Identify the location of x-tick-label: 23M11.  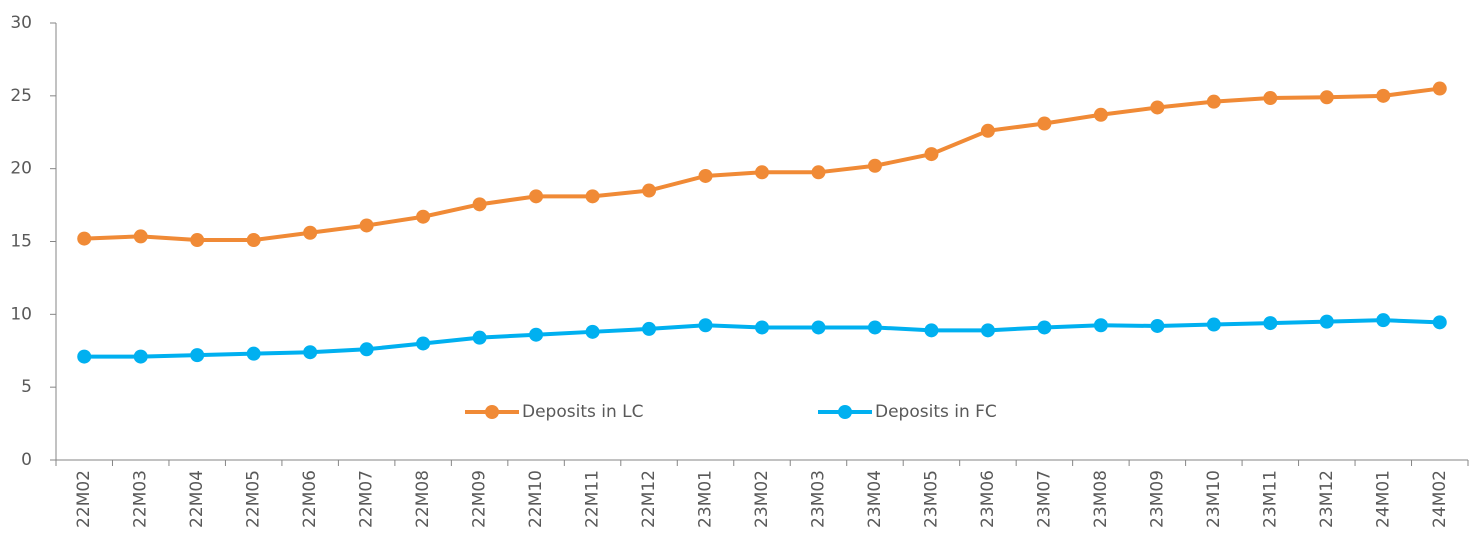
(1270, 499).